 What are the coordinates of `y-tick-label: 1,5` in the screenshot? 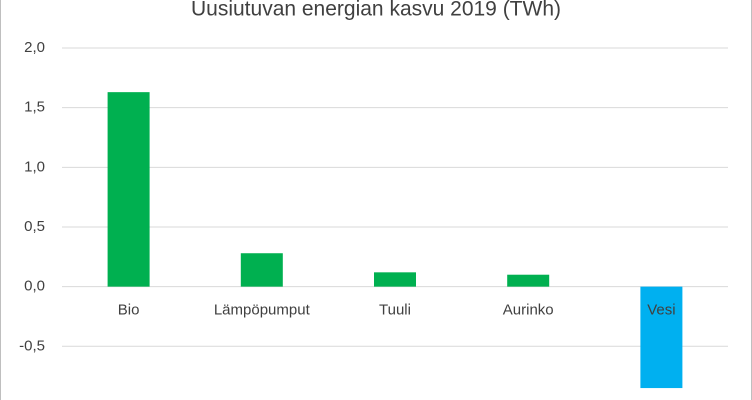 It's located at (34, 107).